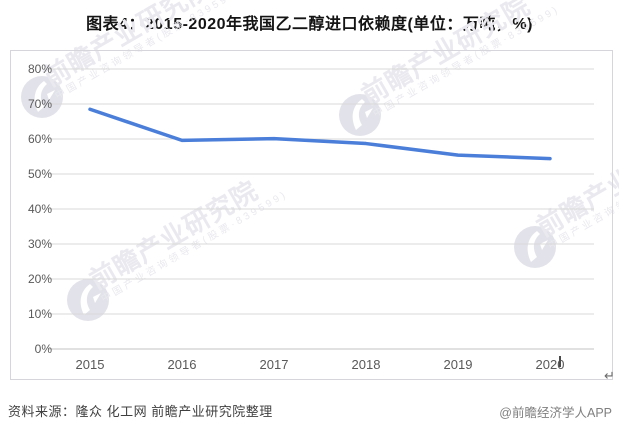 The height and width of the screenshot is (430, 619). What do you see at coordinates (550, 364) in the screenshot?
I see `x-tick-label: 2020` at bounding box center [550, 364].